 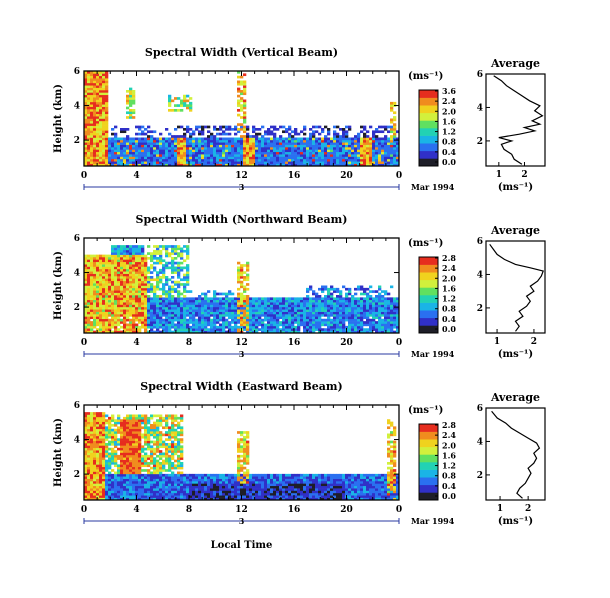 What do you see at coordinates (449, 278) in the screenshot?
I see `colorbar-tick-label: 2.0` at bounding box center [449, 278].